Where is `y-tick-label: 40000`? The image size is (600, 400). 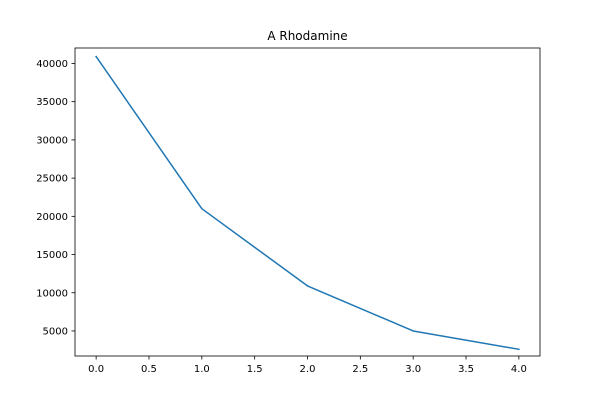
y-tick-label: 40000 is located at coordinates (52, 64).